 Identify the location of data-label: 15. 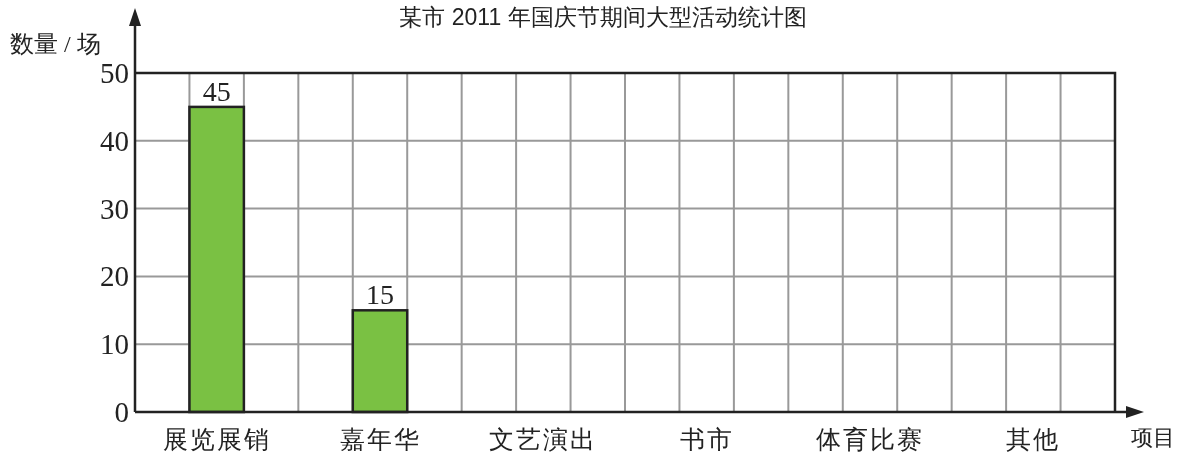
(380, 295).